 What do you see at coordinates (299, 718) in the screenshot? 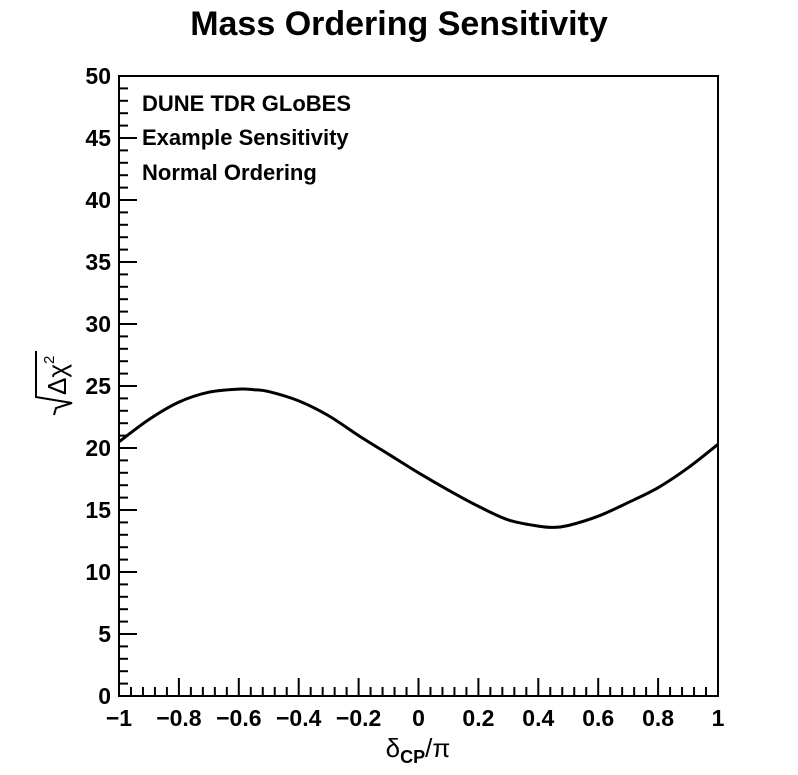
I see `x-tick-label: −0.4` at bounding box center [299, 718].